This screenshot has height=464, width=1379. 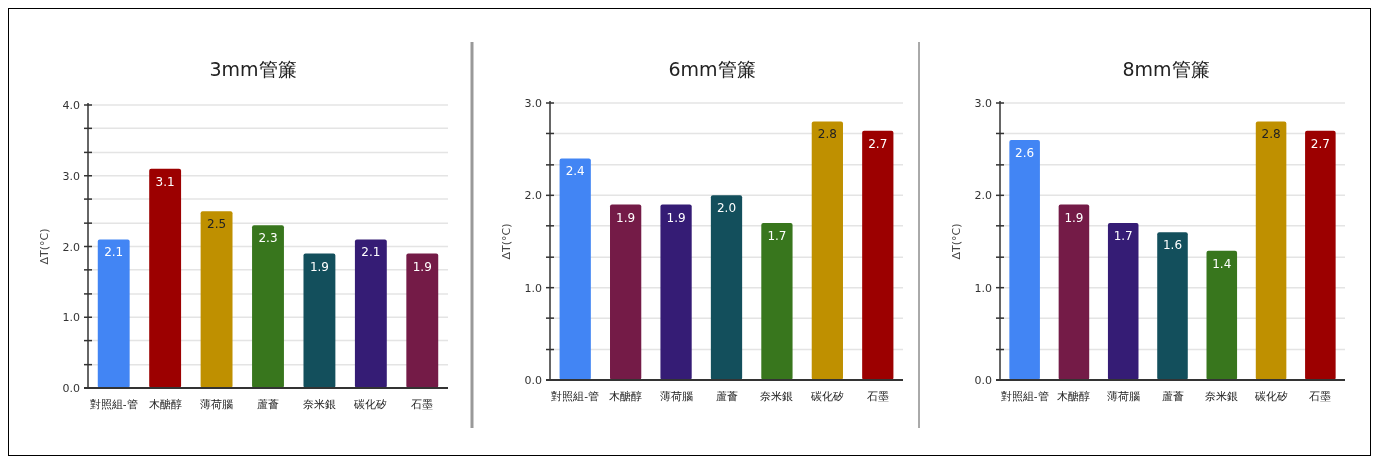 I want to click on chart-title: 6mm管簾, so click(x=712, y=69).